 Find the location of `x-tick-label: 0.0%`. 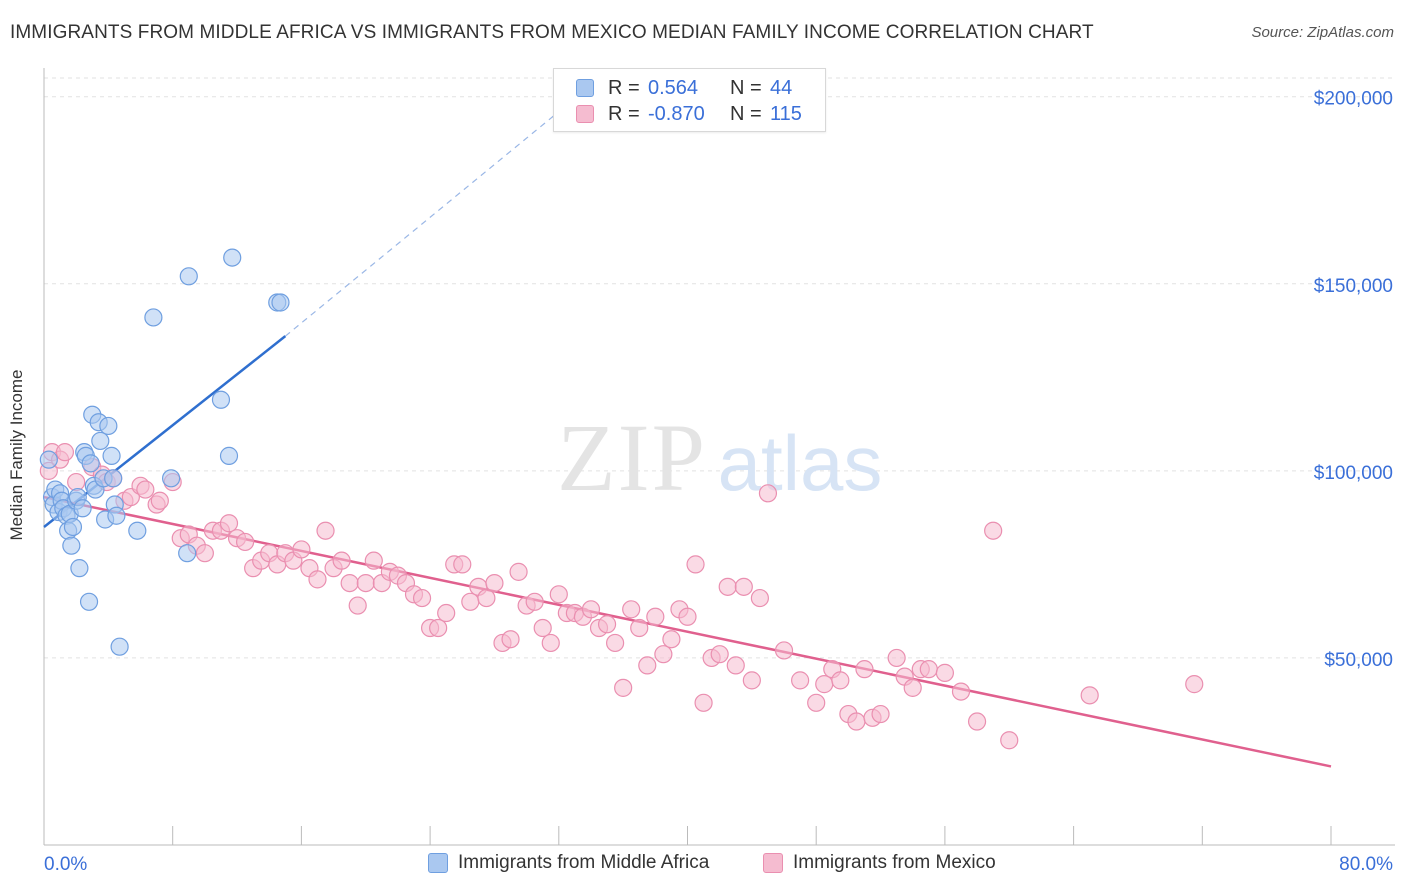

x-tick-label: 0.0% is located at coordinates (65, 864).